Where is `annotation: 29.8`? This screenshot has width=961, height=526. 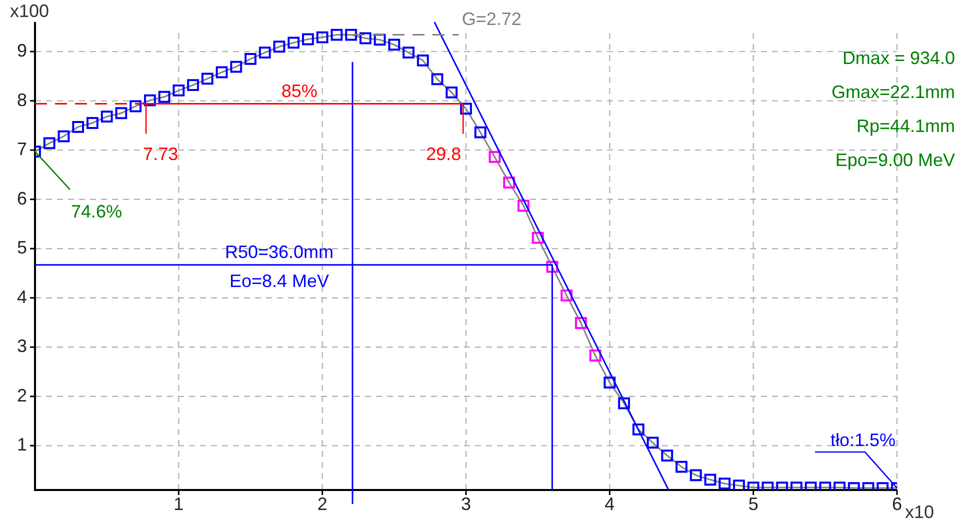 annotation: 29.8 is located at coordinates (444, 154).